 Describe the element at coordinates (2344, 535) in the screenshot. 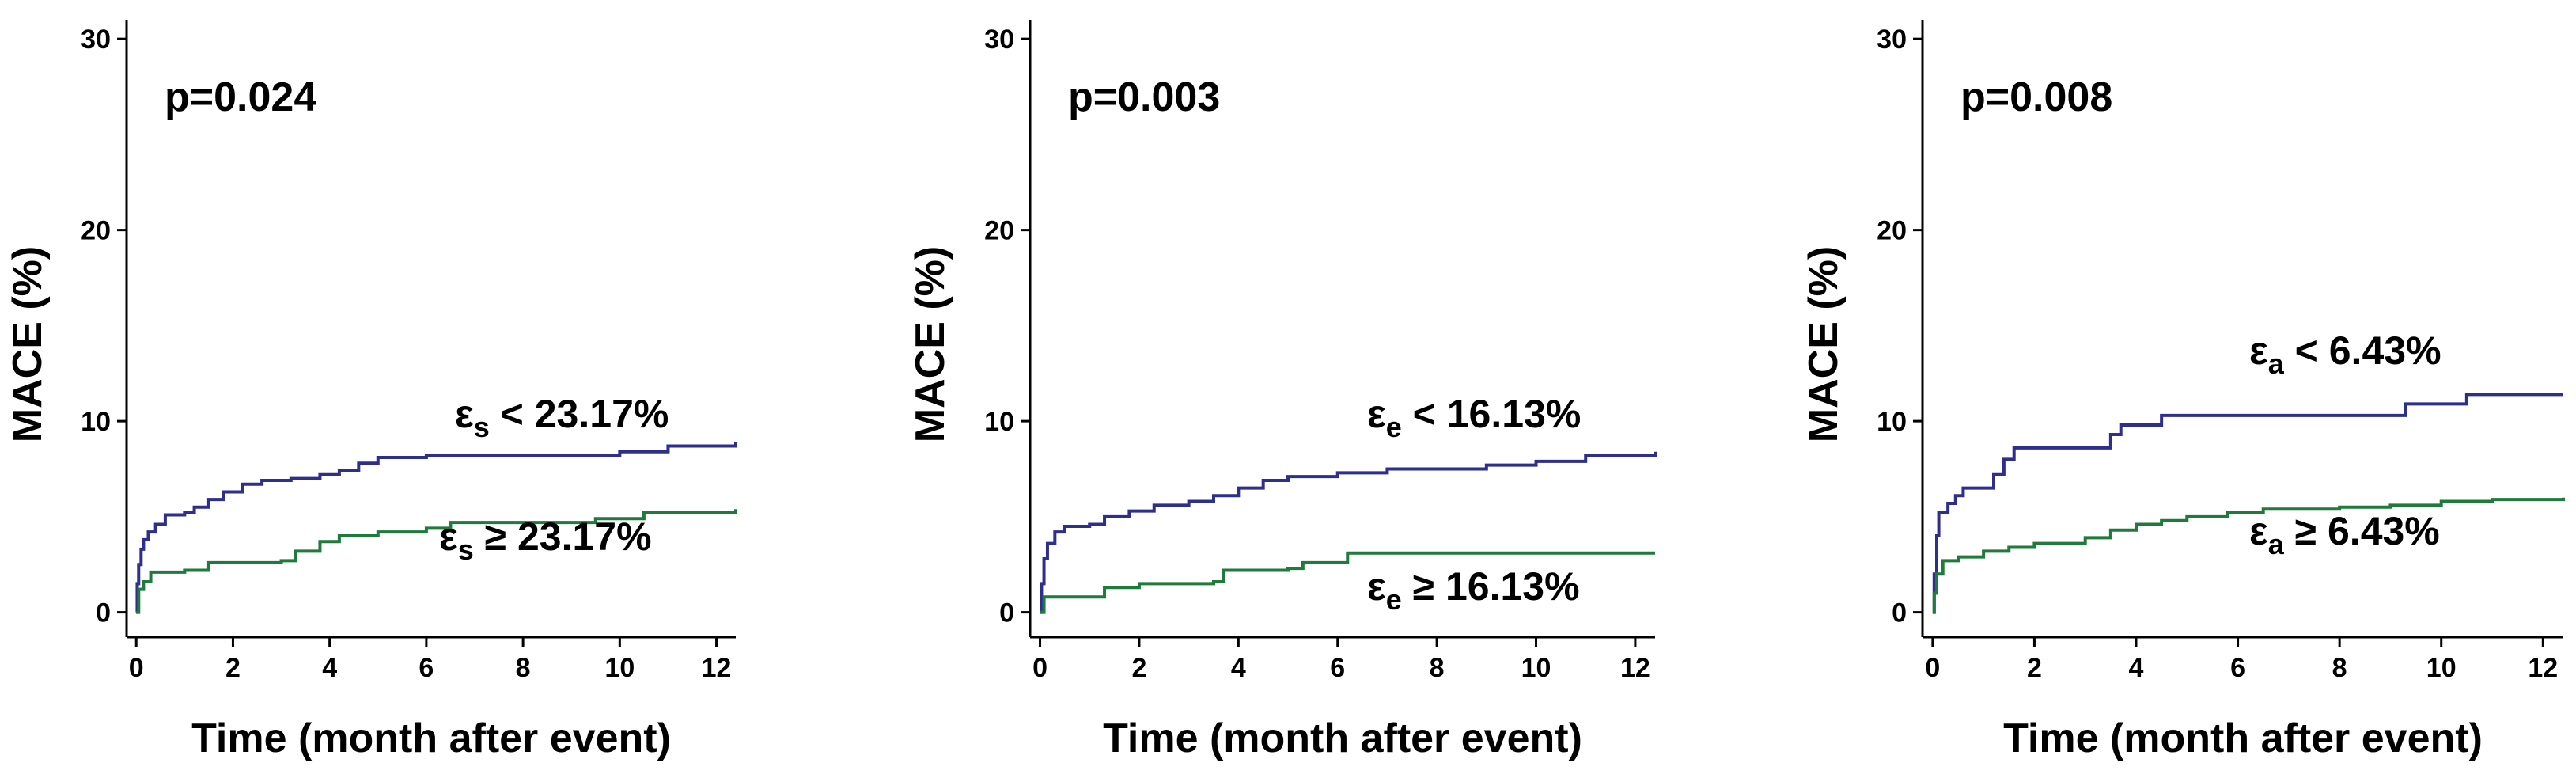

I see `series-label-2: εa ≥ 6.43%` at that location.